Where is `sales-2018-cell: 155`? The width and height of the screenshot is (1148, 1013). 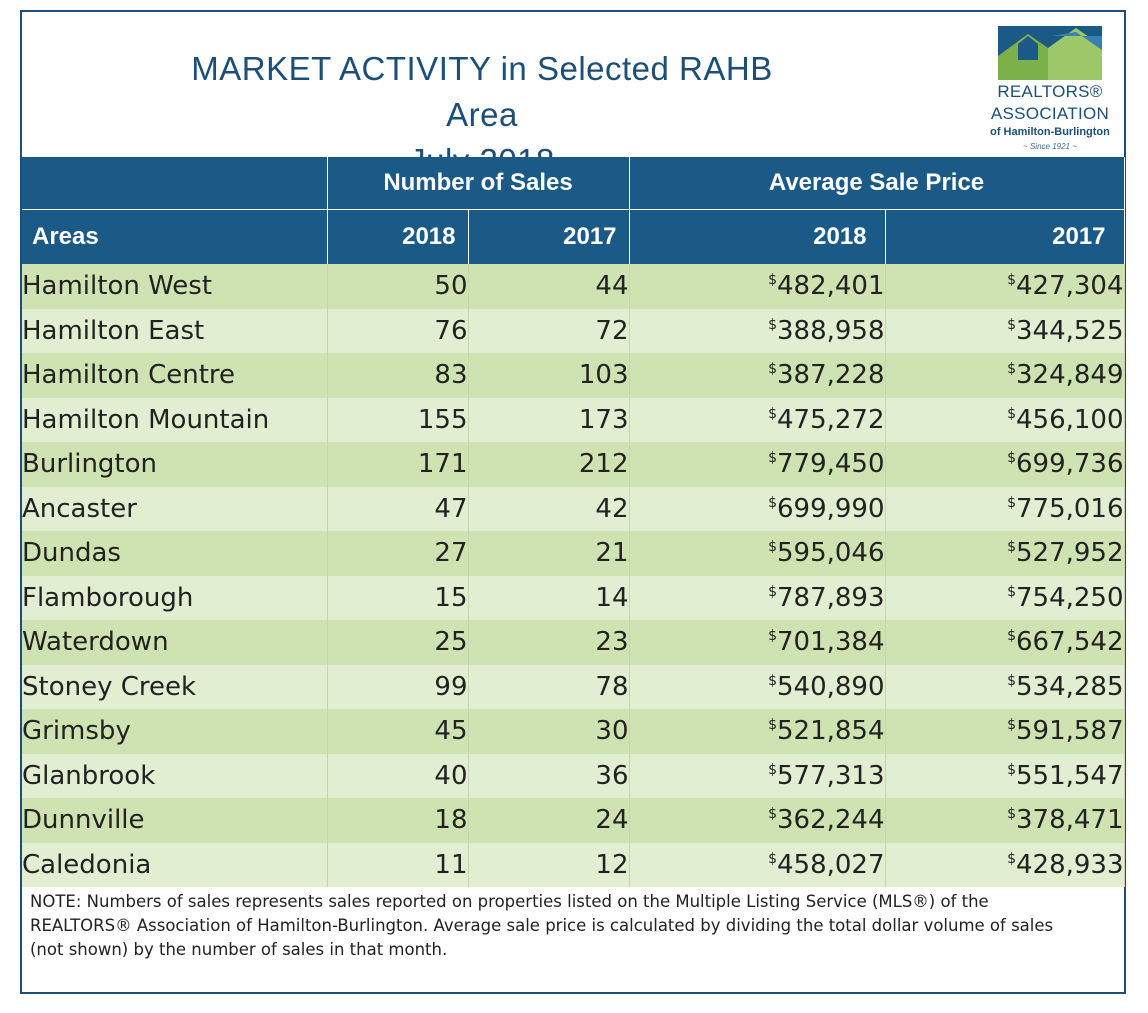
sales-2018-cell: 155 is located at coordinates (398, 419).